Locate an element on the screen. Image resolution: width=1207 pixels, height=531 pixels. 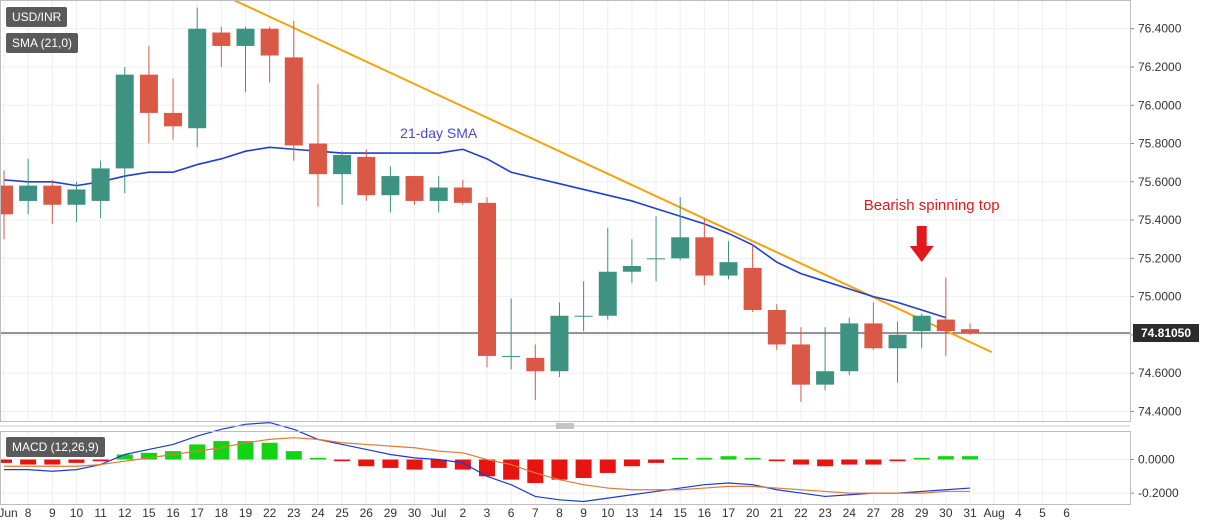
x-tick-label: 4 is located at coordinates (1018, 513).